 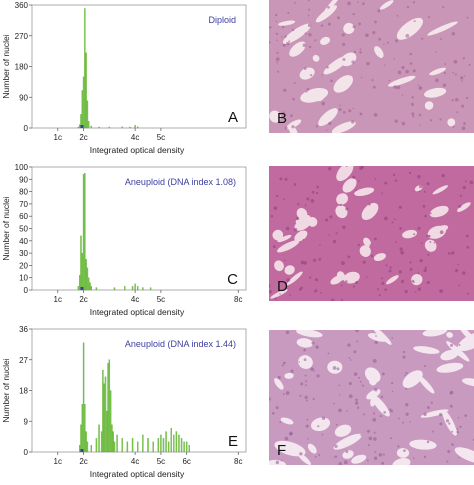 What do you see at coordinates (26, 452) in the screenshot?
I see `y-tick-label: 0` at bounding box center [26, 452].